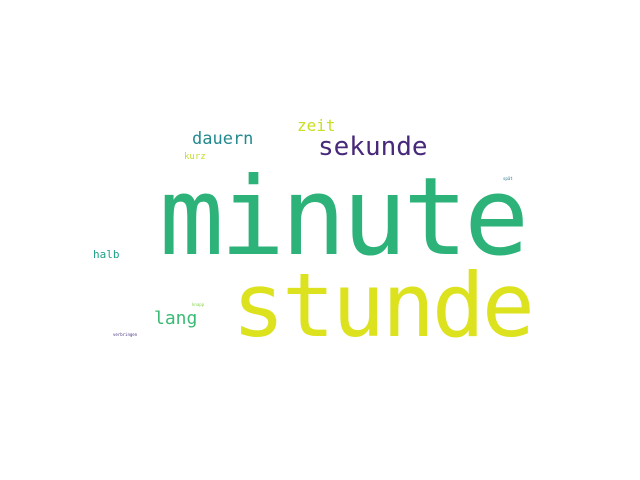 This screenshot has height=480, width=640. I want to click on word-tiny-a: spät, so click(508, 178).